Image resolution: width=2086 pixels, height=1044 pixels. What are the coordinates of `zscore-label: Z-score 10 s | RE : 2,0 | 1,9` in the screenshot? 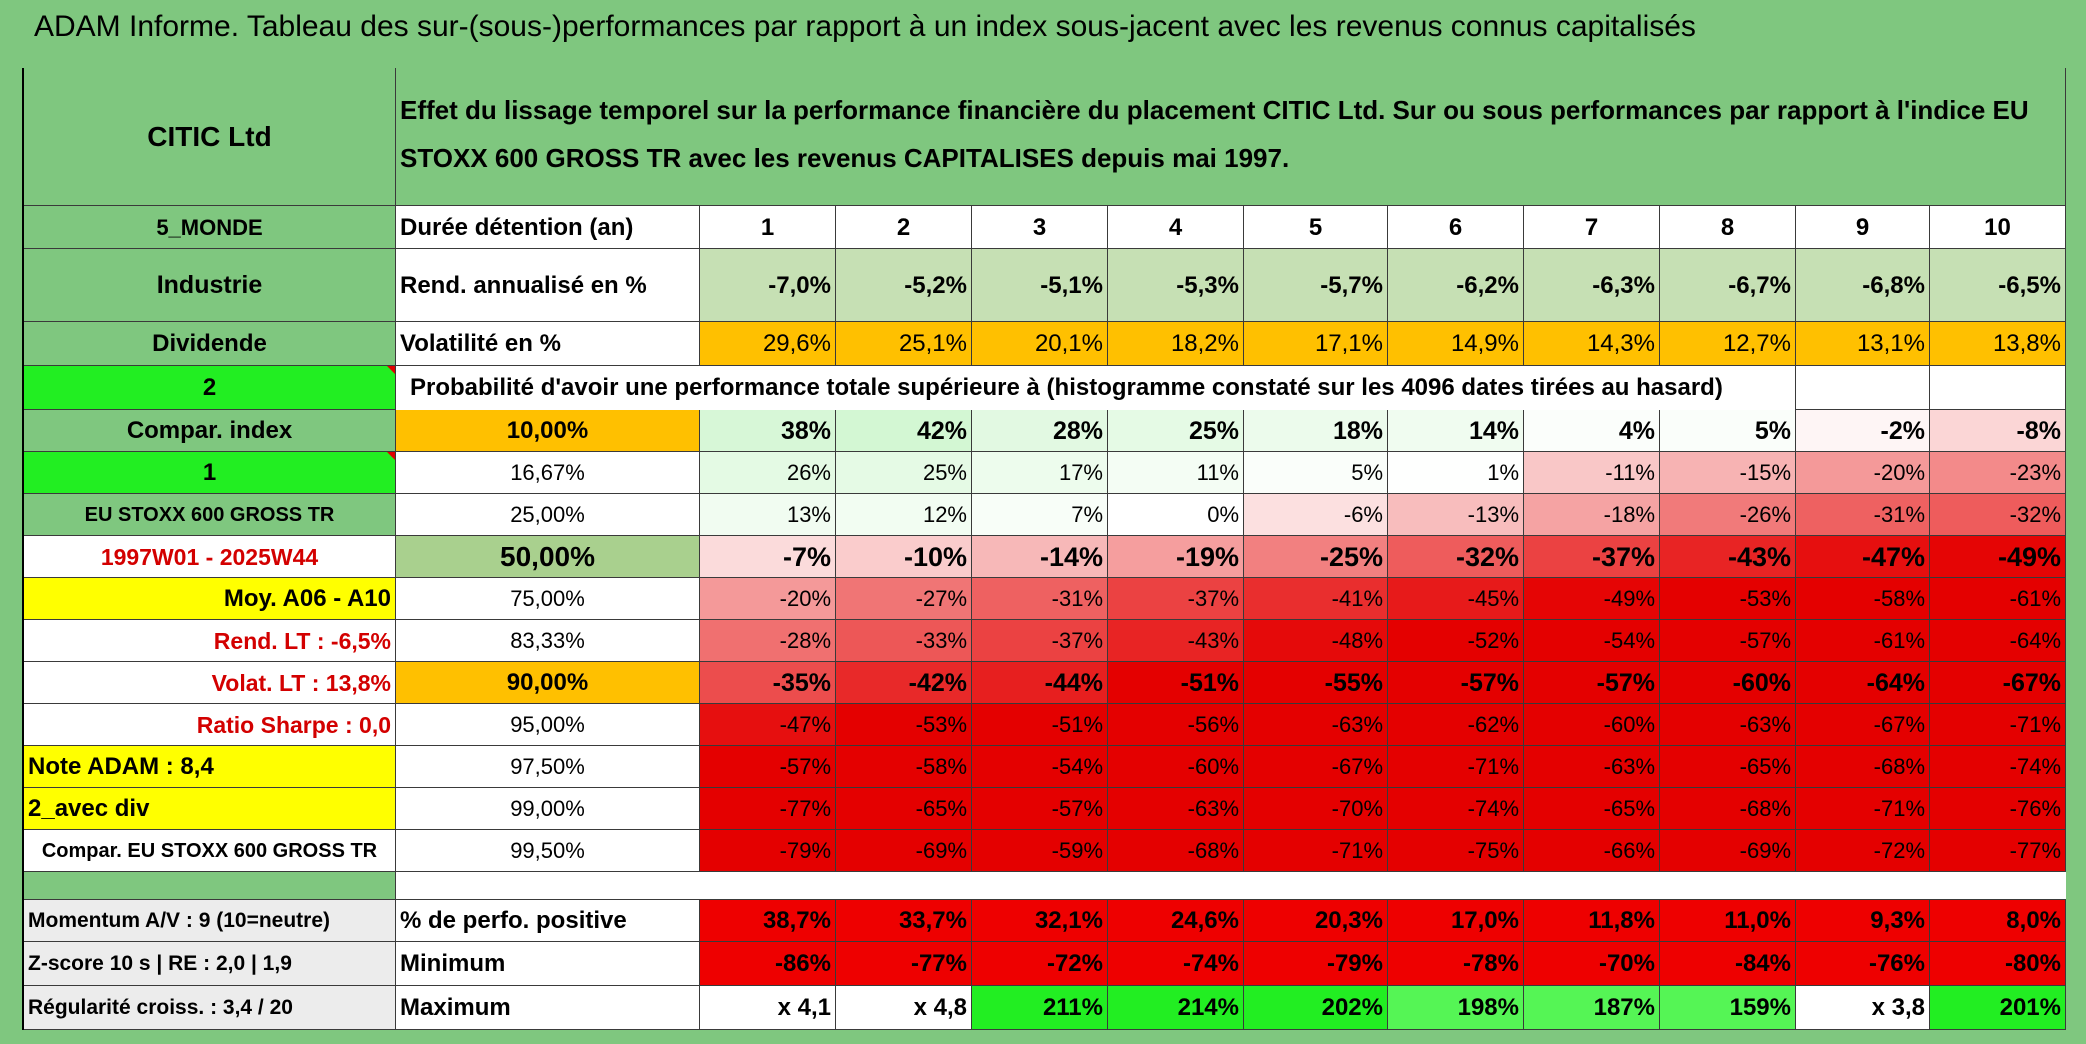 It's located at (210, 964).